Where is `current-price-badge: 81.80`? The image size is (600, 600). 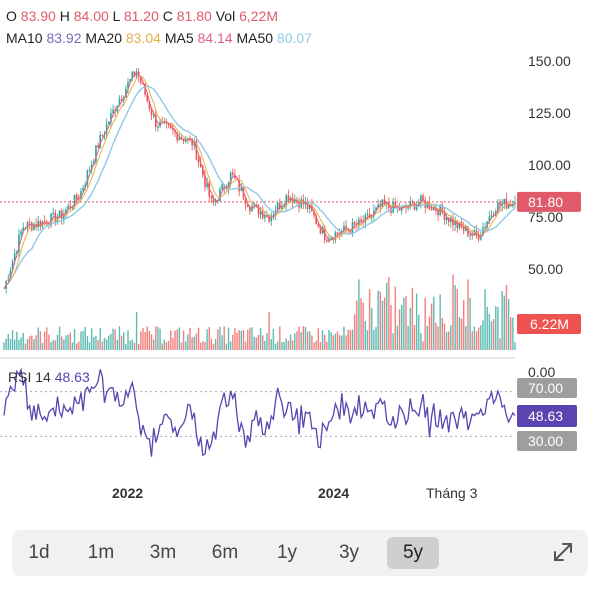 current-price-badge: 81.80 is located at coordinates (545, 202).